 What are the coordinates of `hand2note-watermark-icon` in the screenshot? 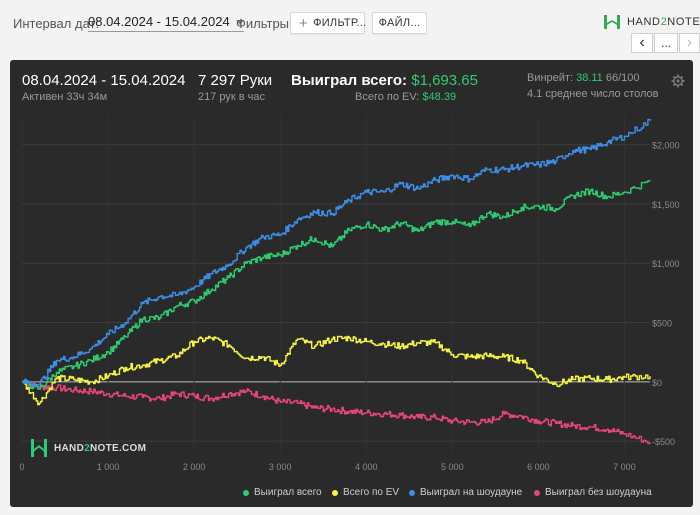 It's located at (39, 448).